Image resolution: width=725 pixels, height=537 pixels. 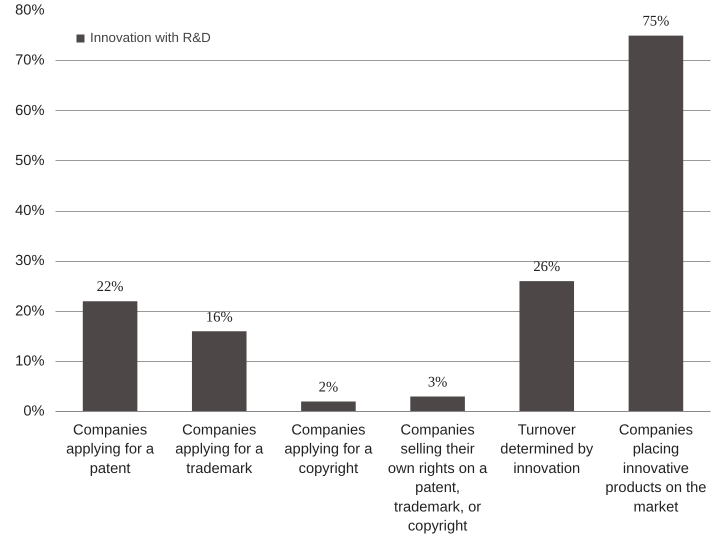 What do you see at coordinates (110, 287) in the screenshot?
I see `data-label: 22%` at bounding box center [110, 287].